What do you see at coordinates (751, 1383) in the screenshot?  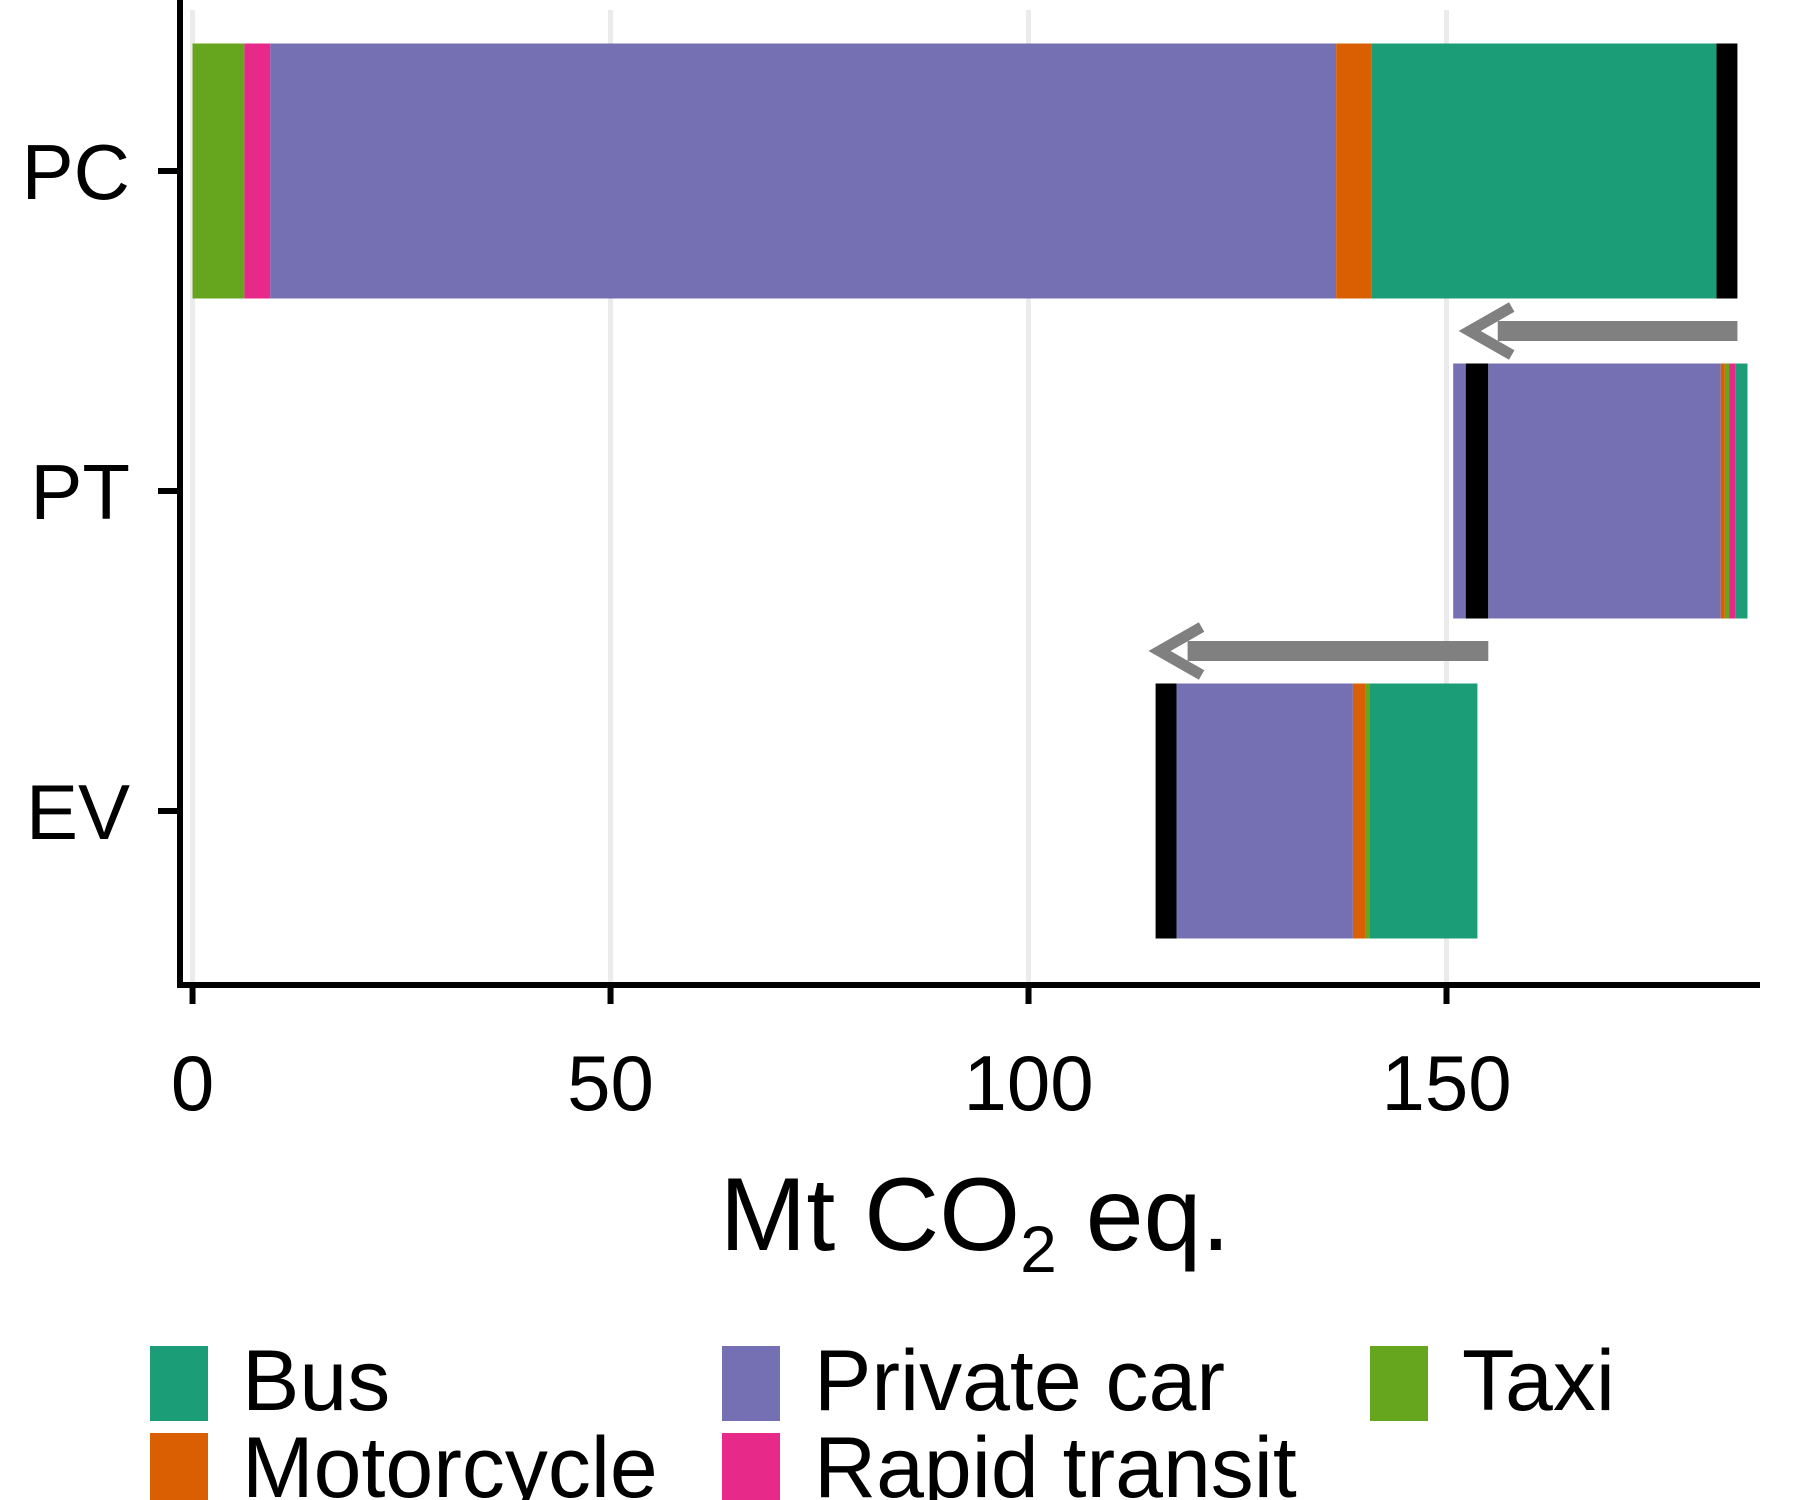 I see `legend-swatch-private-car` at bounding box center [751, 1383].